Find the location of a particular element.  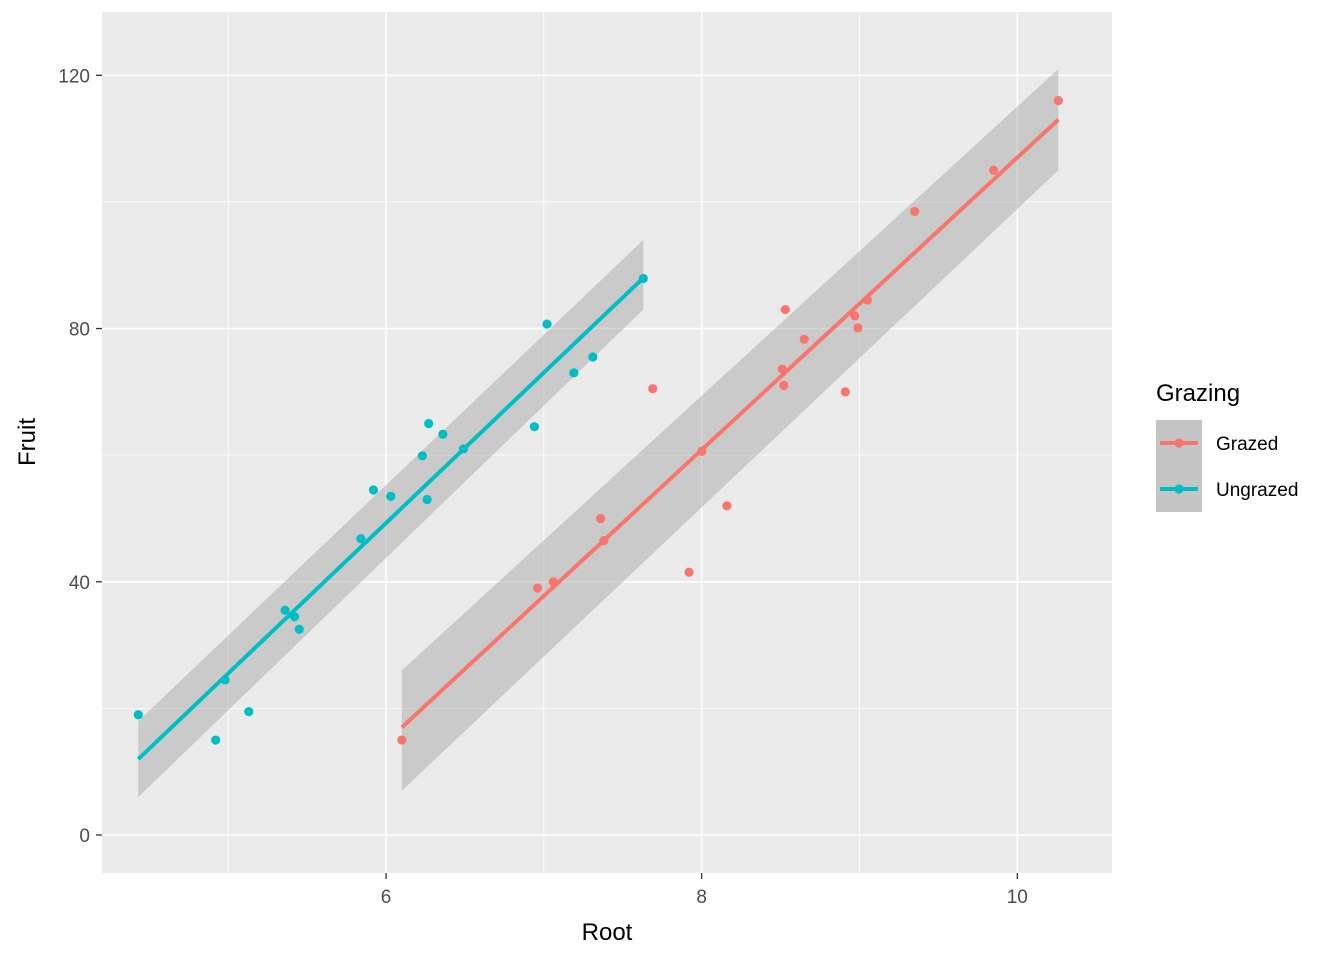

y-tick-label: 0 is located at coordinates (84, 836).